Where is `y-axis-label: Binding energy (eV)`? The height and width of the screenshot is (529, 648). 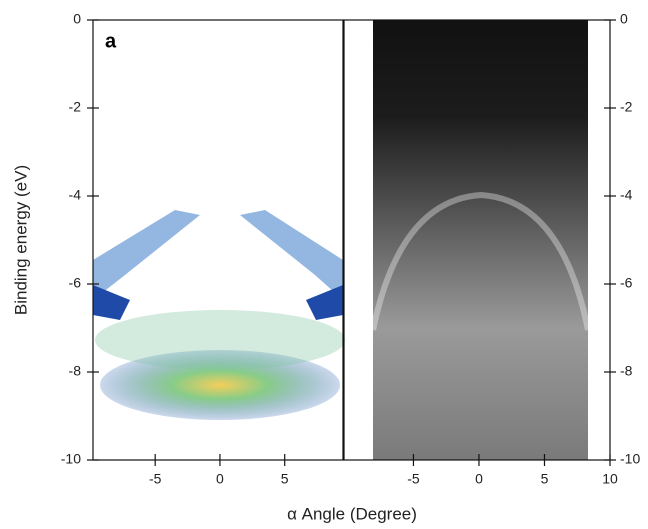
y-axis-label: Binding energy (eV) is located at coordinates (20, 240).